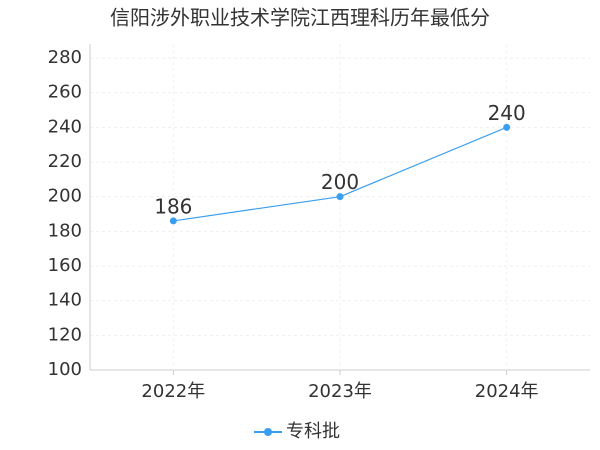 The height and width of the screenshot is (450, 600). Describe the element at coordinates (65, 230) in the screenshot. I see `y-tick-label: 180` at that location.